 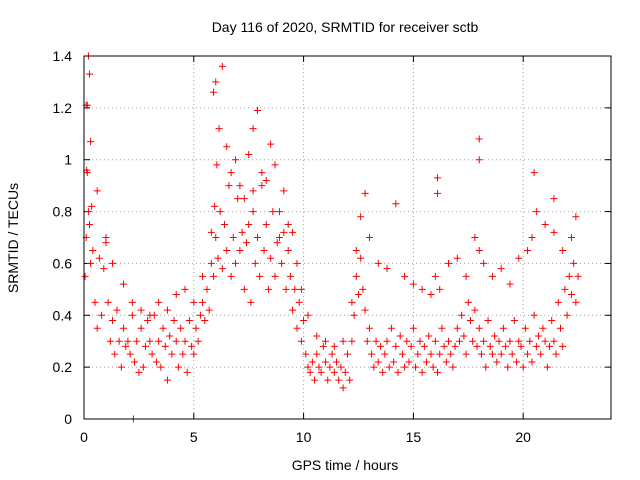 I want to click on y-tick-label: 0, so click(x=68, y=419).